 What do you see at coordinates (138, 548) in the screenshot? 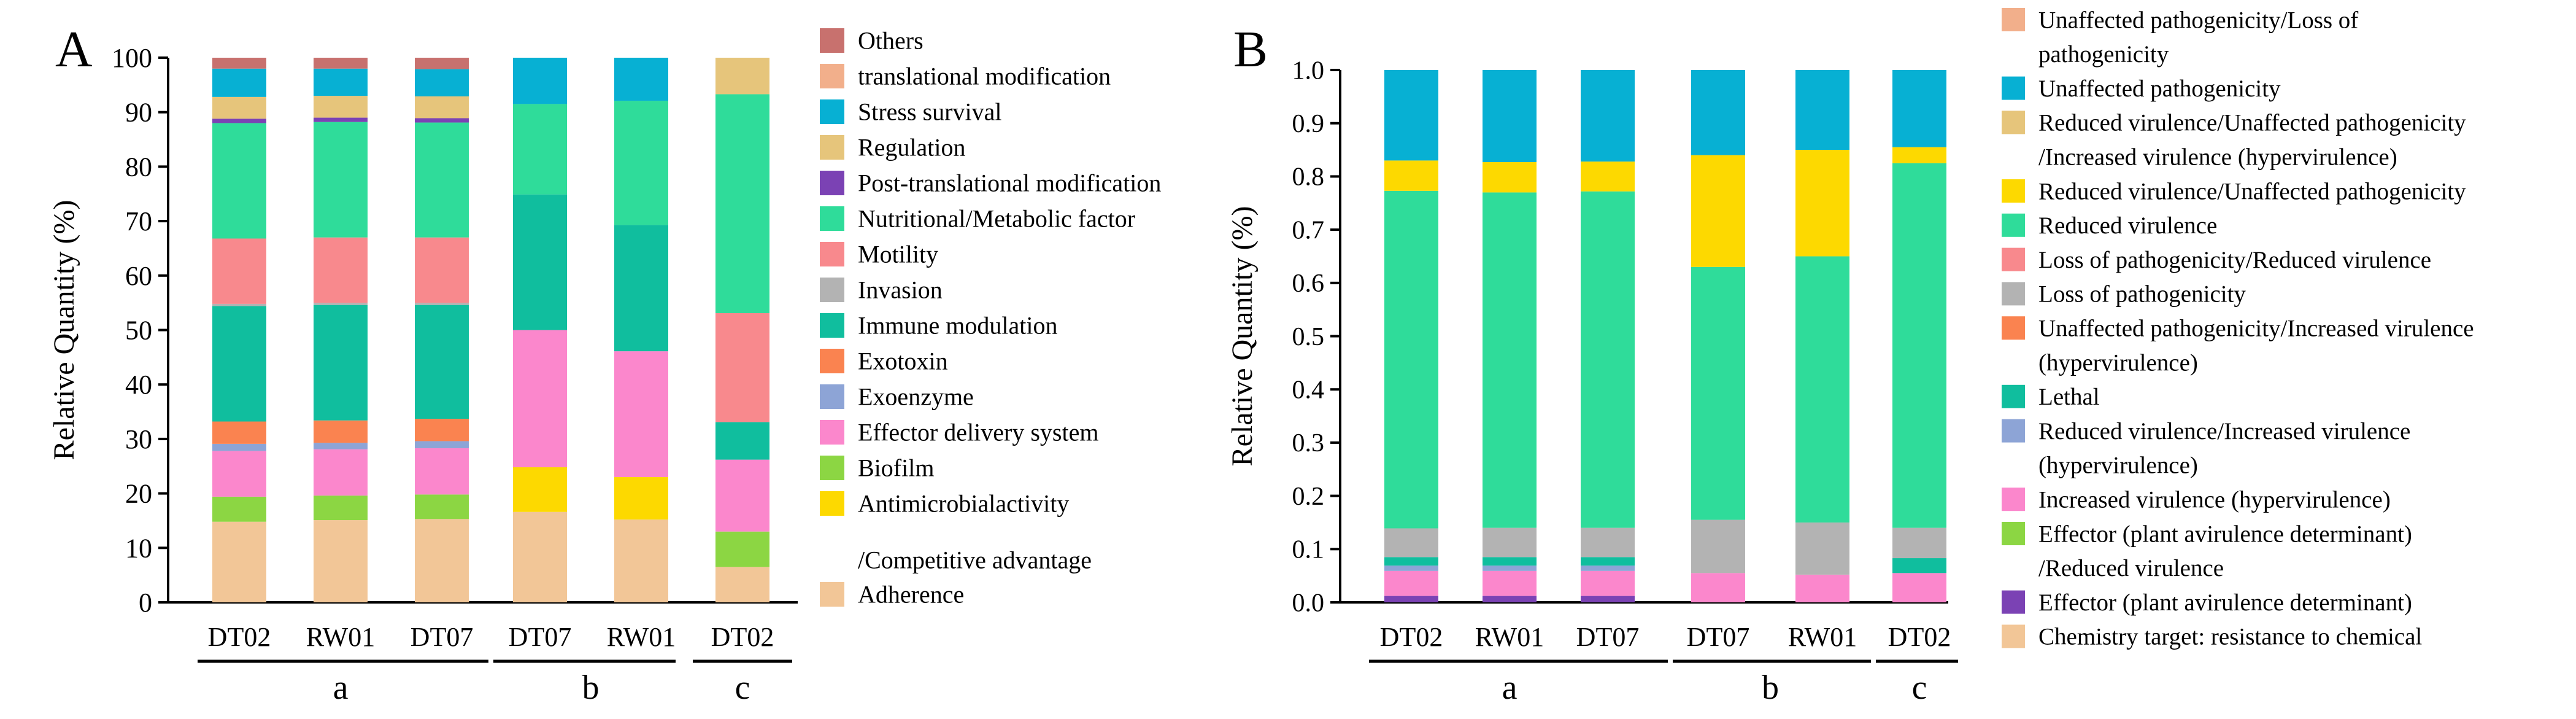
I see `y-tick-label: 10` at bounding box center [138, 548].